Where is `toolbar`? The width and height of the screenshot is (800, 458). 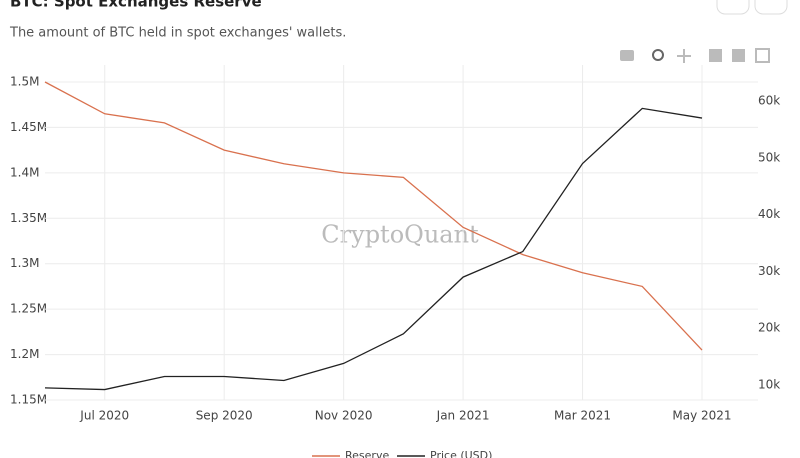
toolbar is located at coordinates (695, 55).